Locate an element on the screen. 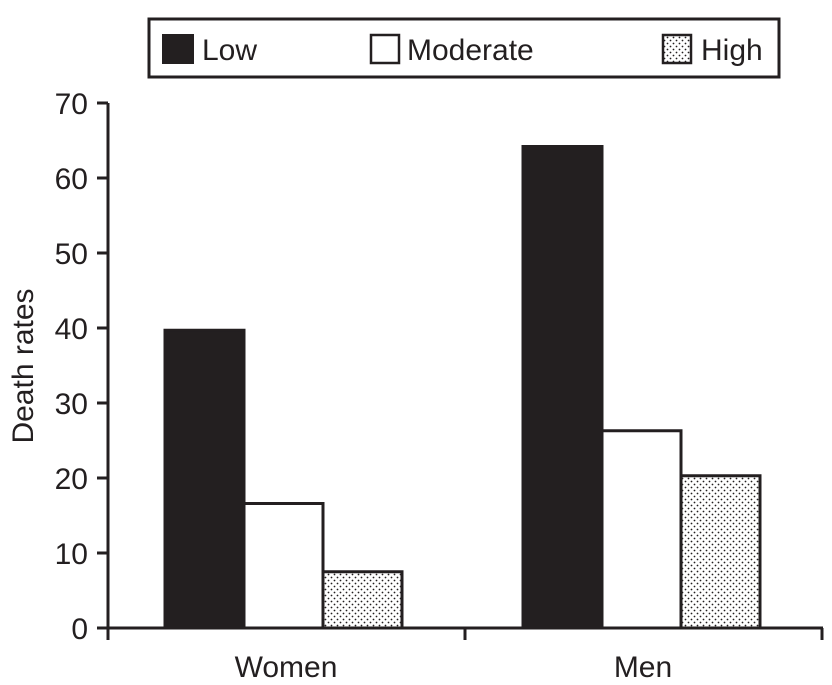 This screenshot has height=685, width=832. bar-women-high is located at coordinates (362, 600).